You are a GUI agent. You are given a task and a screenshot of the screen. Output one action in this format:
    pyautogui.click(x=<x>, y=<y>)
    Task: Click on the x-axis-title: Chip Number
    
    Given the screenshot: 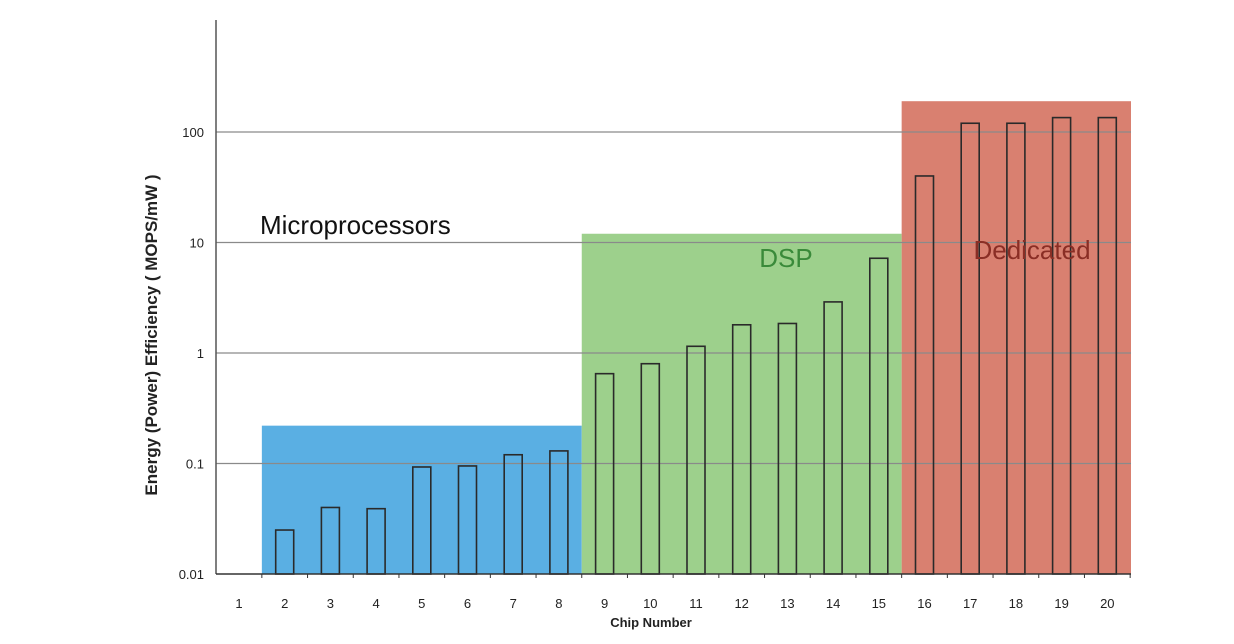 What is the action you would take?
    pyautogui.click(x=651, y=622)
    